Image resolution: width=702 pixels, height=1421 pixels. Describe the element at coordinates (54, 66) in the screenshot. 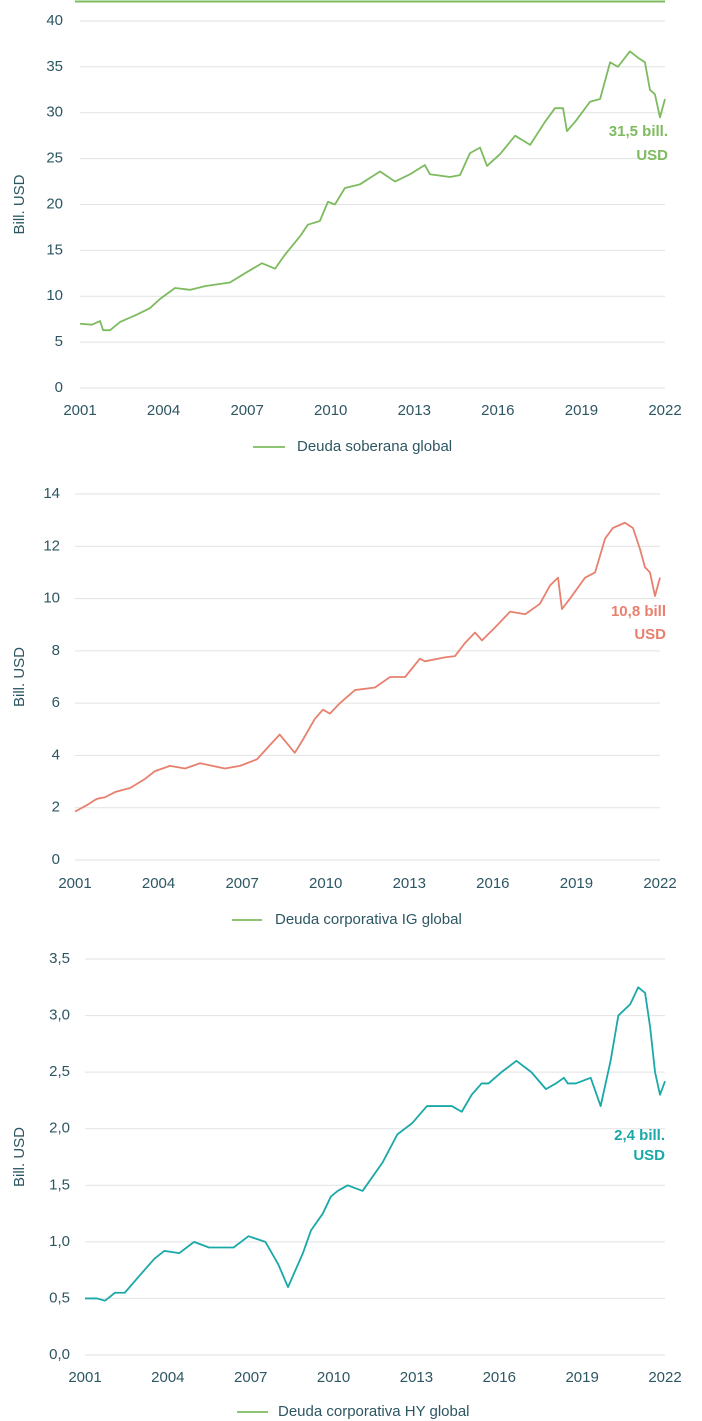

I see `y-tick-label: 35` at that location.